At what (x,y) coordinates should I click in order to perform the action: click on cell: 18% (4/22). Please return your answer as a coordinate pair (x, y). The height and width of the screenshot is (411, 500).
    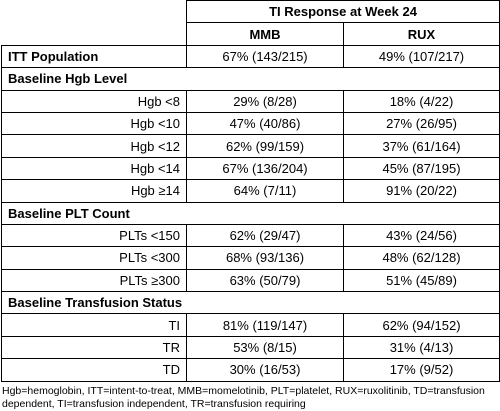
    Looking at the image, I should click on (421, 101).